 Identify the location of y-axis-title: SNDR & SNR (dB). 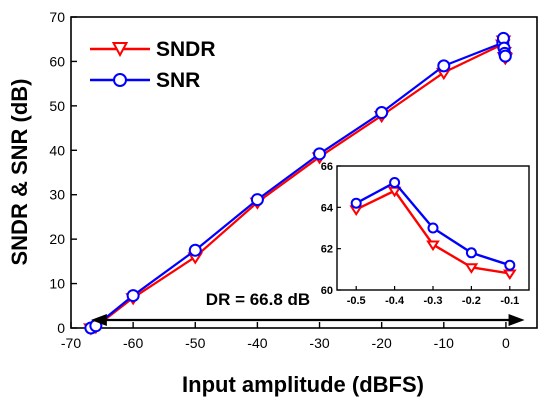
(19, 172).